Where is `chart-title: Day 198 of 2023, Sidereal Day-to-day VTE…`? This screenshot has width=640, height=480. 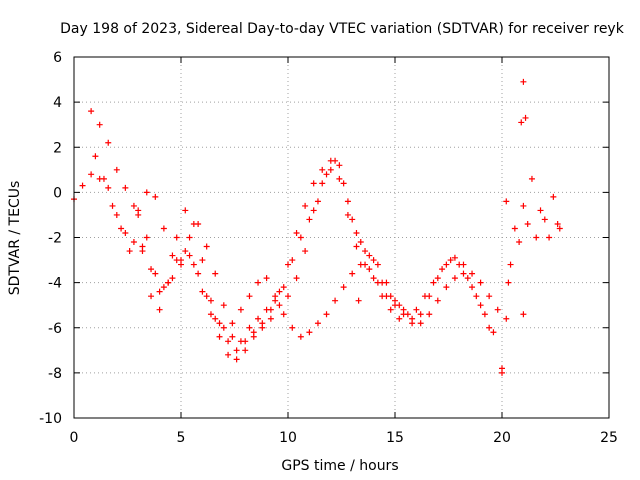 chart-title: Day 198 of 2023, Sidereal Day-to-day VTE… is located at coordinates (342, 29).